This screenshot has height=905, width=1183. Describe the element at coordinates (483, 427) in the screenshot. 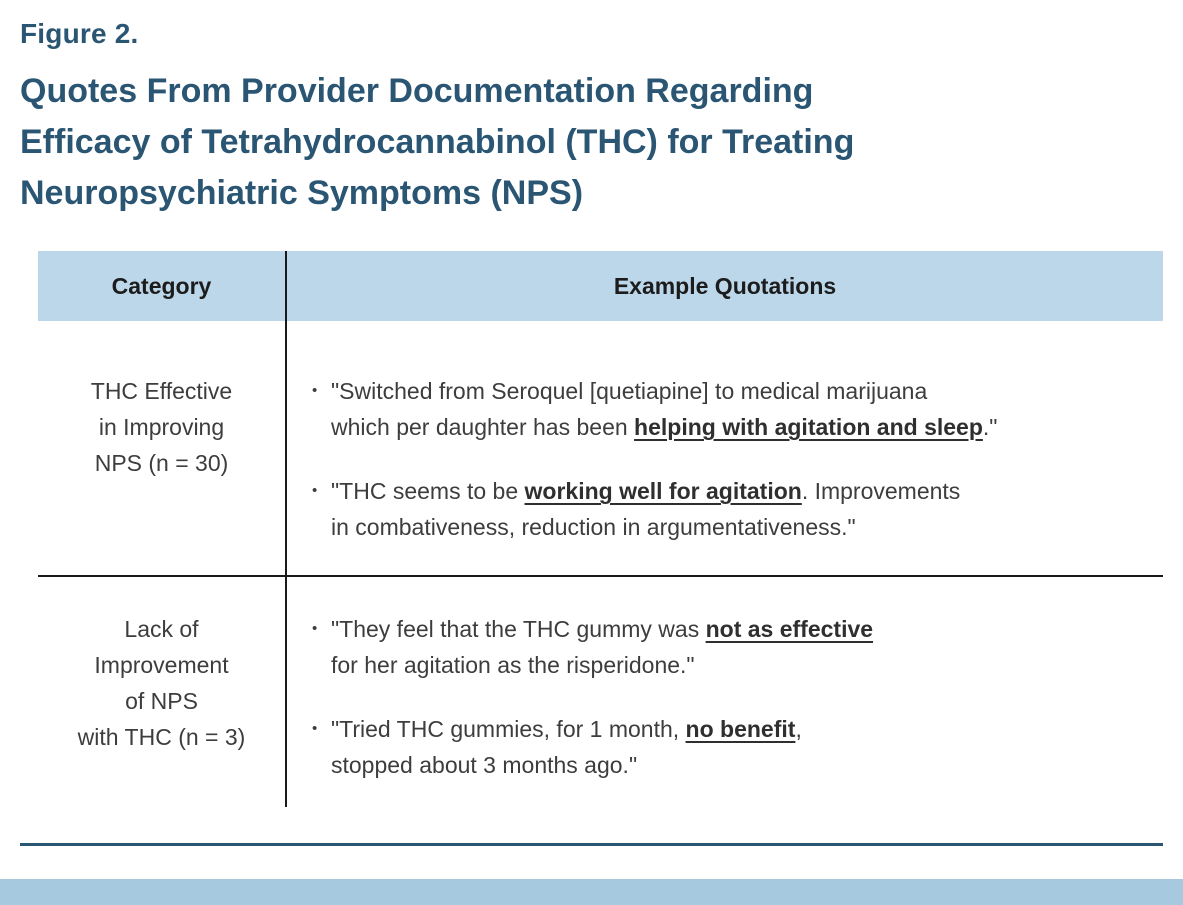

I see `quote-segment: which per daughter has been` at that location.